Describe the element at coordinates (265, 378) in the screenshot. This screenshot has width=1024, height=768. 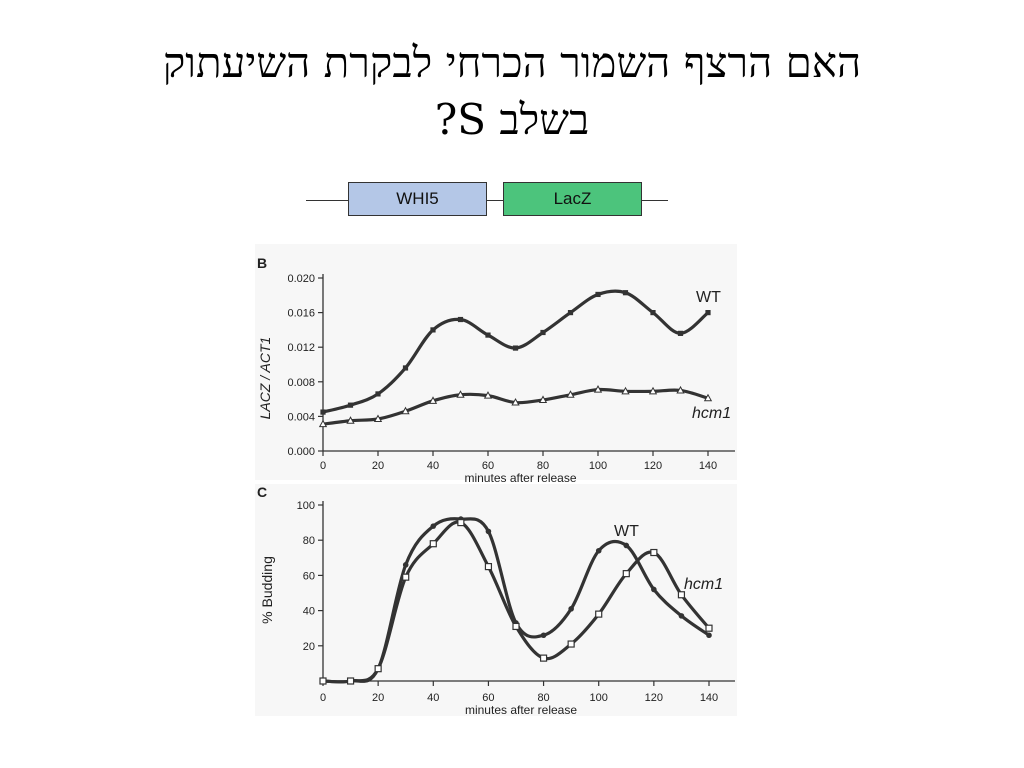
I see `y-axis-title: LACZ / ACT1` at that location.